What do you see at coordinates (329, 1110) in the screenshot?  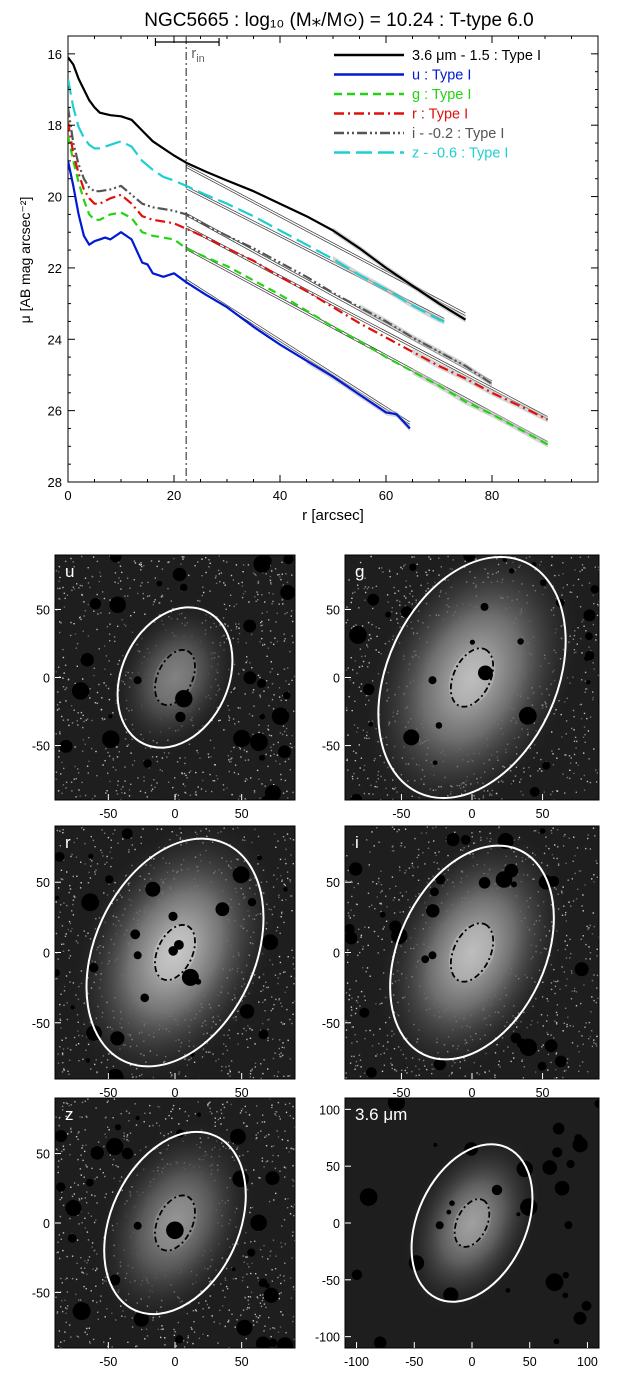 I see `panel-y-tick-label: 100` at bounding box center [329, 1110].